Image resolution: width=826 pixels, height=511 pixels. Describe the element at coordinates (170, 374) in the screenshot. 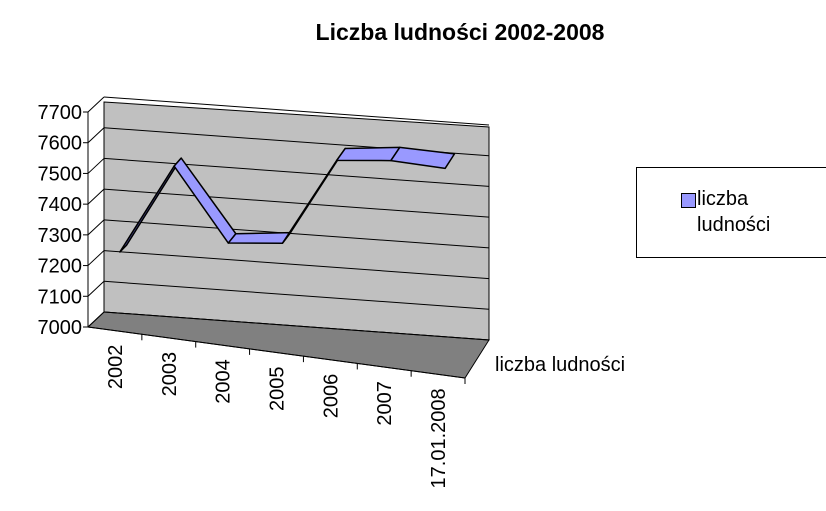

I see `x-tick-label: 2003` at that location.